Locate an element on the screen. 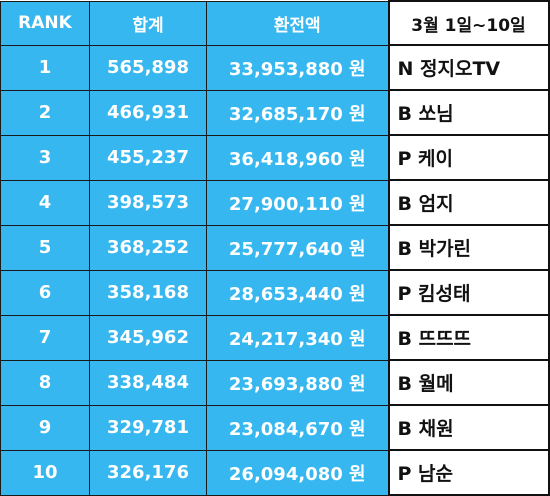  total-cell: 358,168 is located at coordinates (148, 292).